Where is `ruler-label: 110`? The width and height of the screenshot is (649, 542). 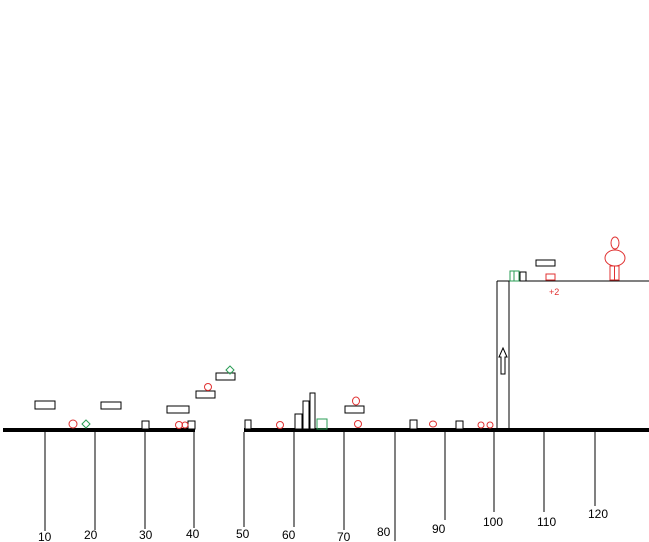
ruler-label: 110 is located at coordinates (546, 522).